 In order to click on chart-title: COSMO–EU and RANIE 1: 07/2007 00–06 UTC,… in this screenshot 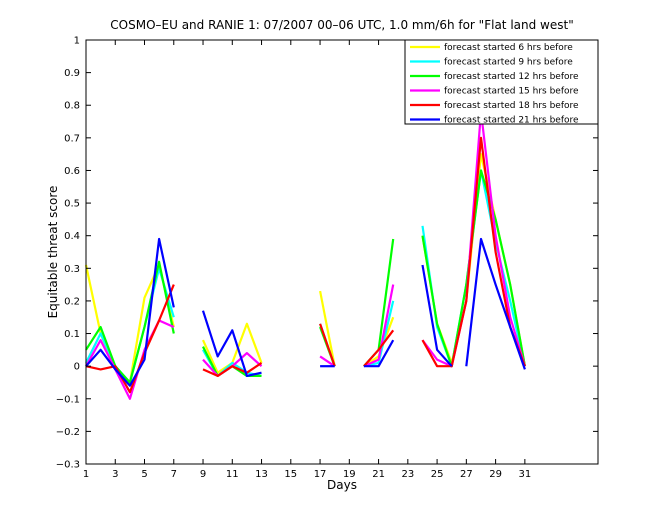, I will do `click(341, 25)`.